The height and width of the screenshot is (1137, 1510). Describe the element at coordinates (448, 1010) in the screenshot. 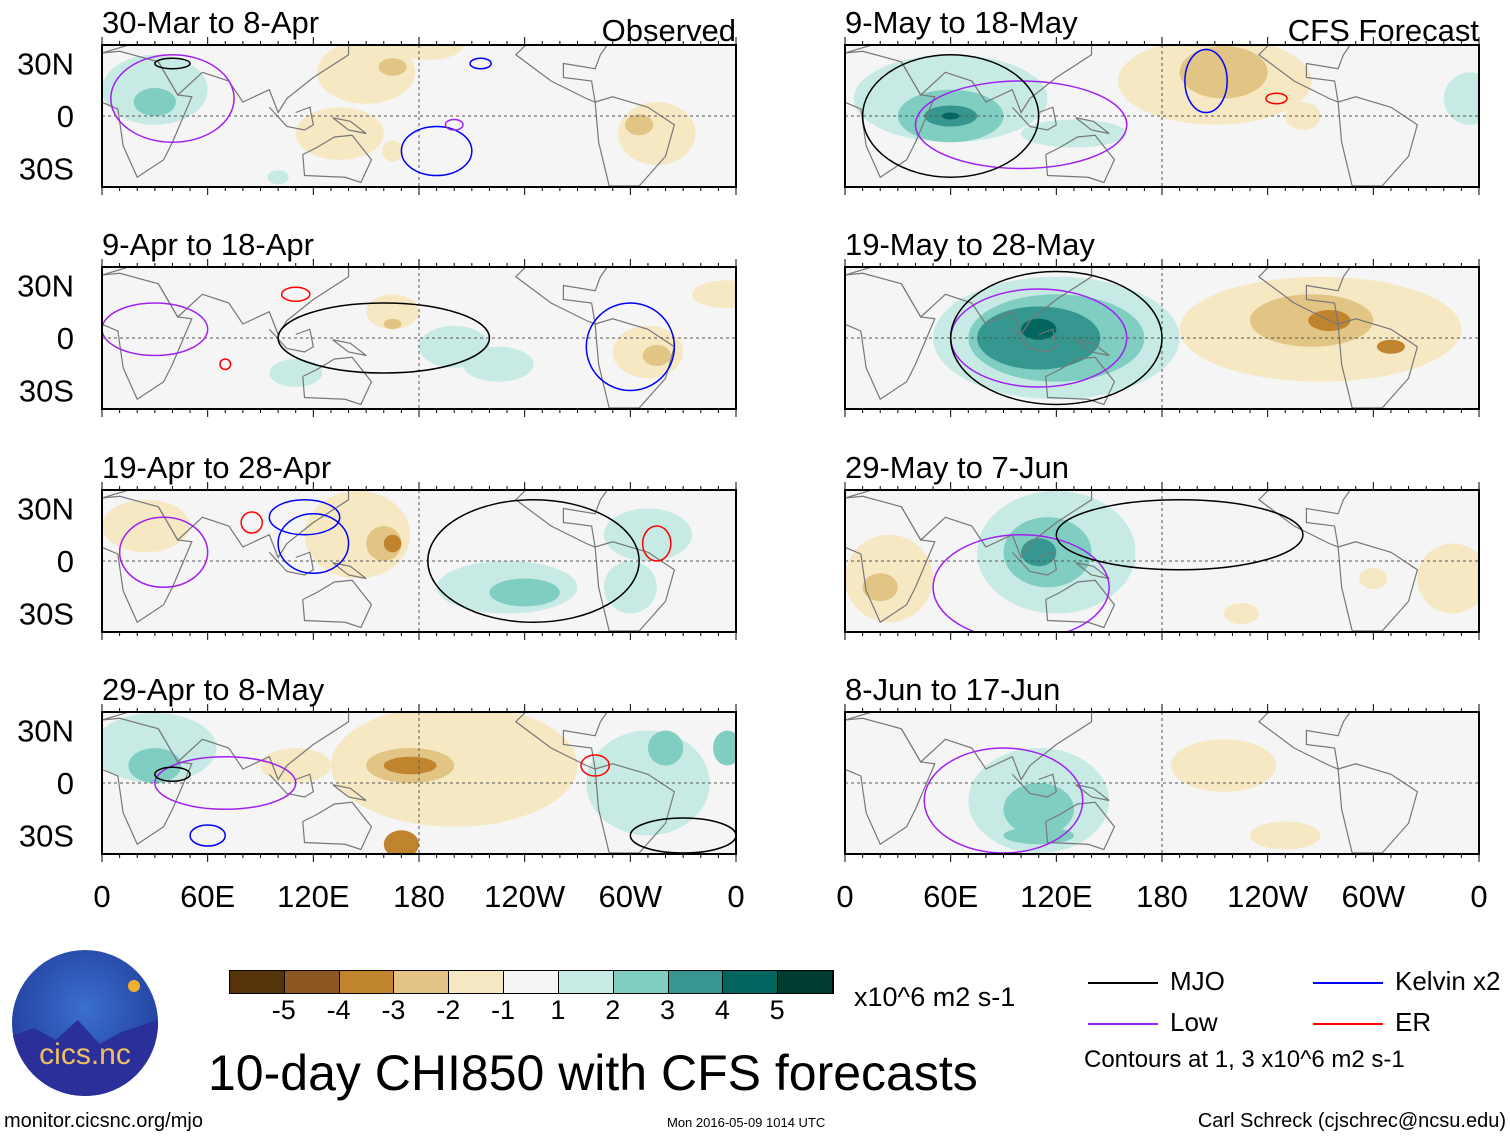

I see `colorbar-tick-label: -2` at that location.